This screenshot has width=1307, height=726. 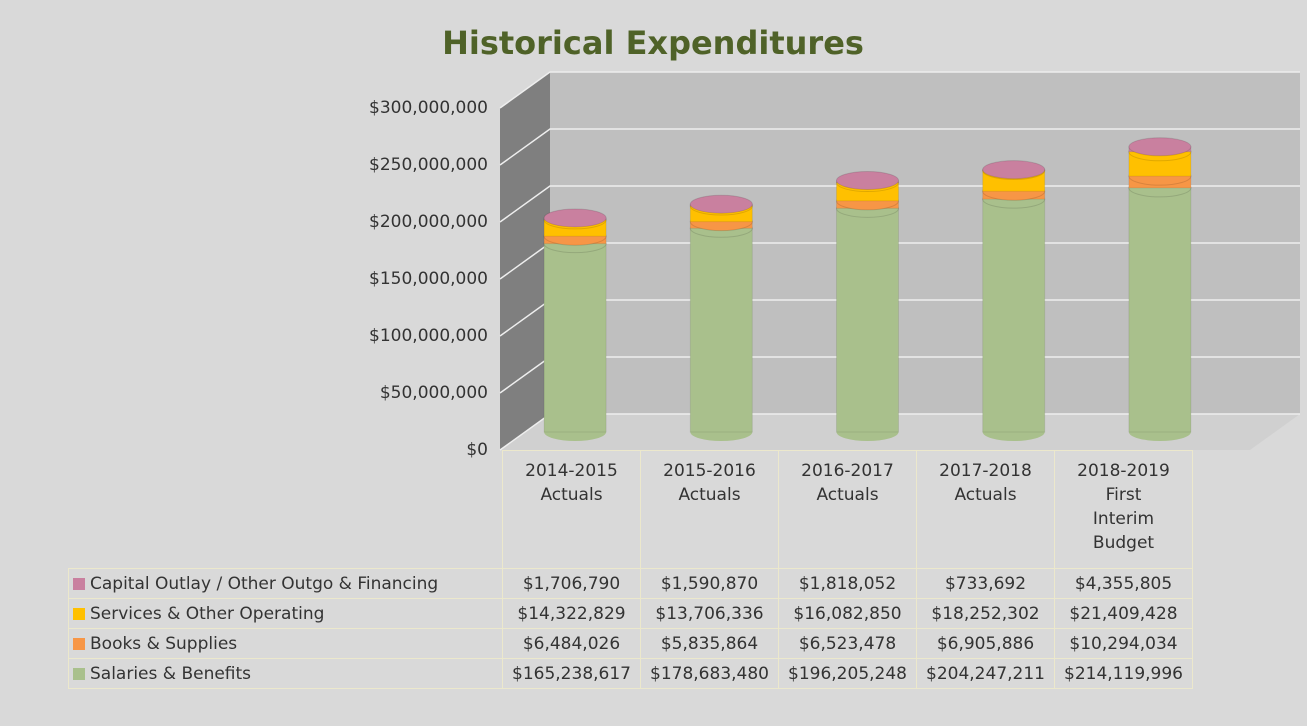 I want to click on value-label: $5,835,864, so click(x=709, y=643).